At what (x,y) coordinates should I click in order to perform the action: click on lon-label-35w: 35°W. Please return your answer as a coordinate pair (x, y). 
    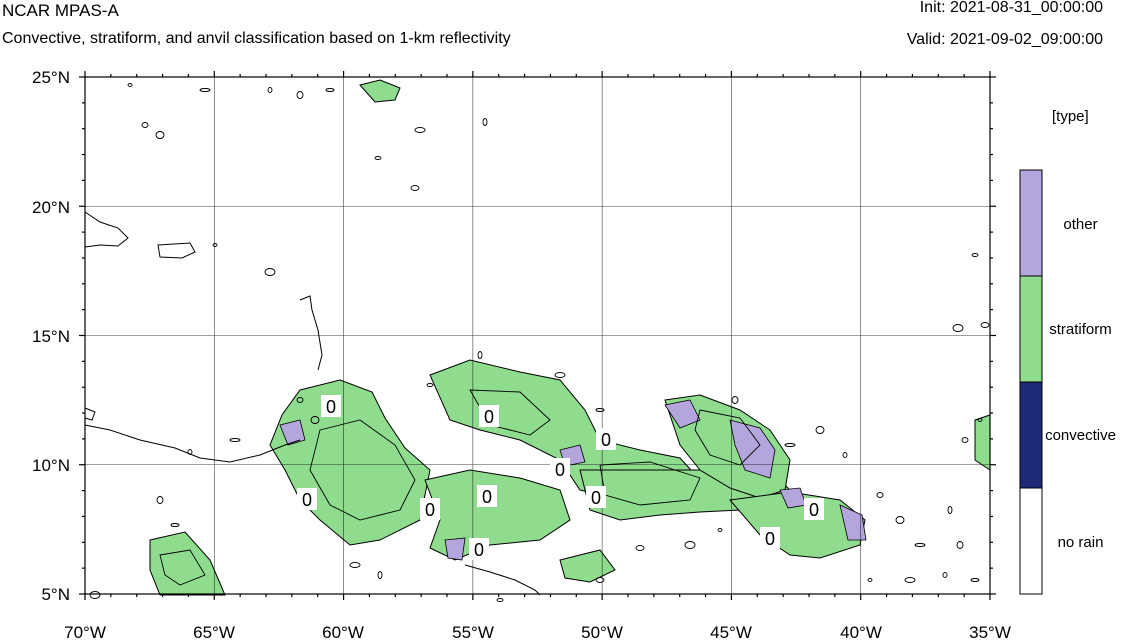
    Looking at the image, I should click on (990, 632).